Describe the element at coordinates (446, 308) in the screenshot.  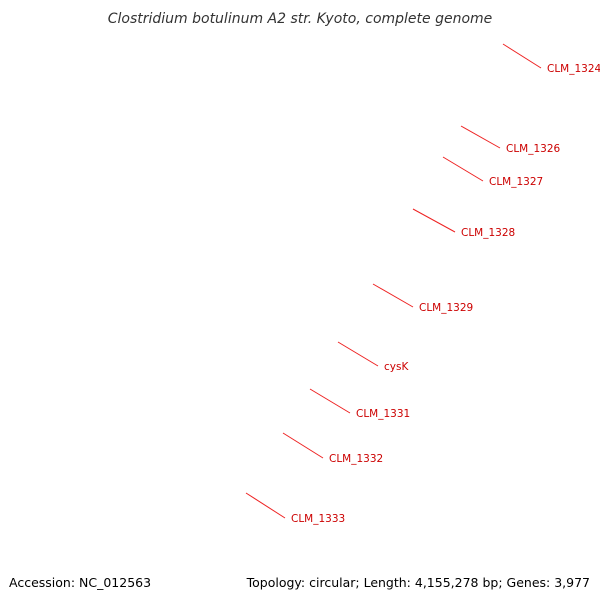
I see `gene-label: CLM_1329` at that location.